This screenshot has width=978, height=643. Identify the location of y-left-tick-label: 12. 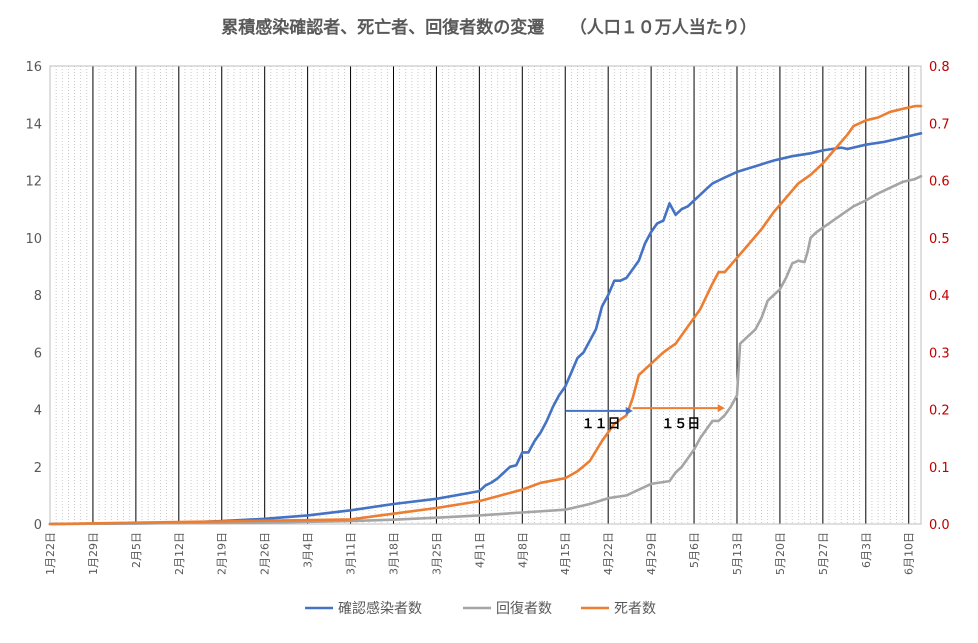
(33, 182).